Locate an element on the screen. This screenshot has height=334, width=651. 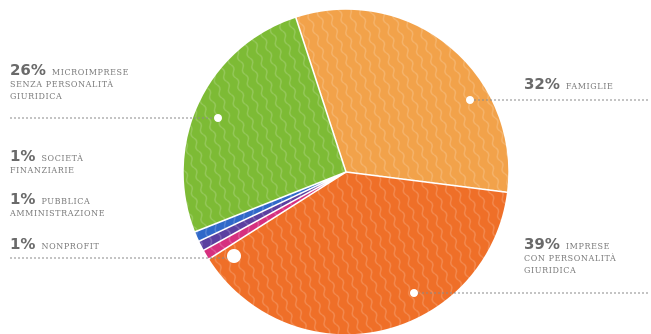
label-pa-pct: 1% is located at coordinates (23, 199).